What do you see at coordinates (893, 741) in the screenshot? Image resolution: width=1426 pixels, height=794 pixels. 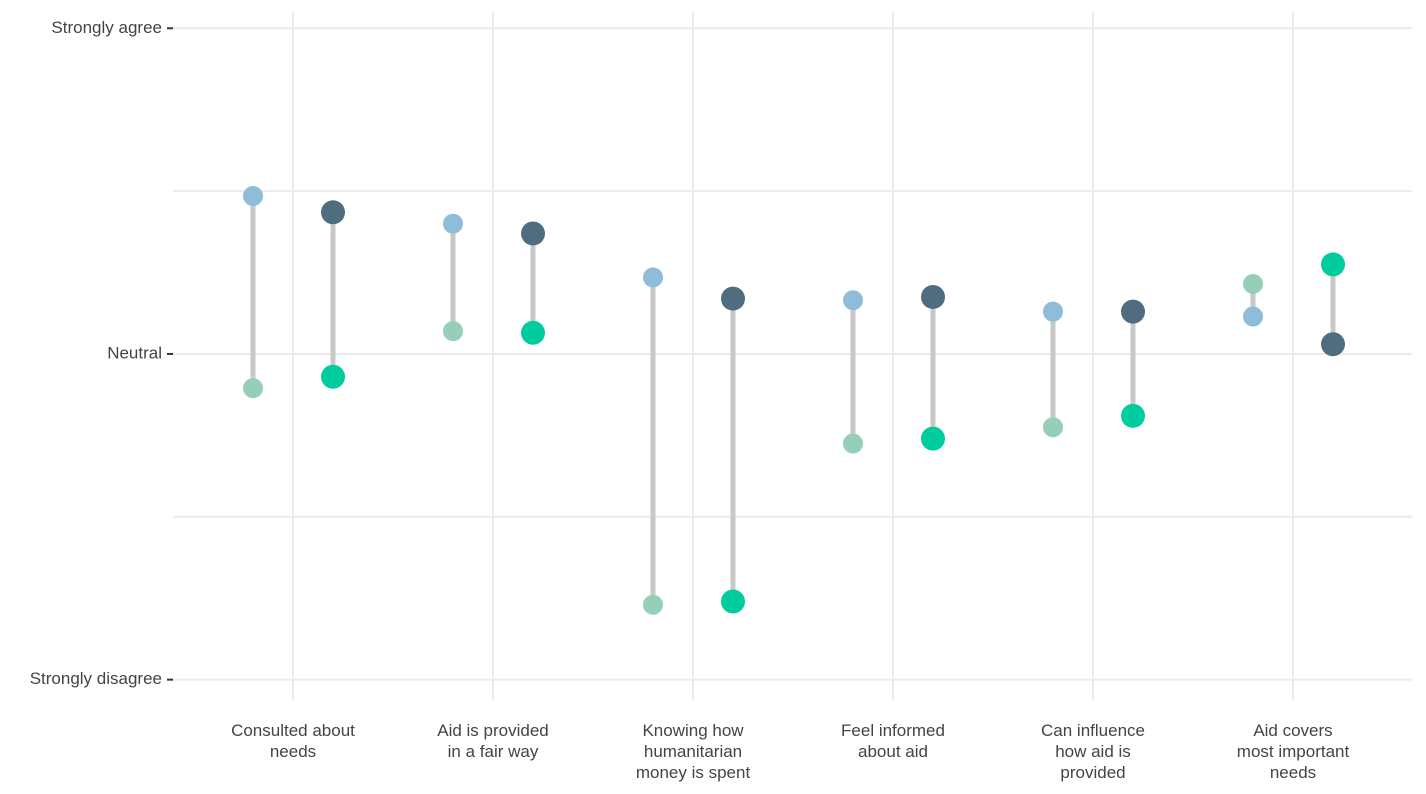 I see `x-tick-label: Feel informed about aid` at bounding box center [893, 741].